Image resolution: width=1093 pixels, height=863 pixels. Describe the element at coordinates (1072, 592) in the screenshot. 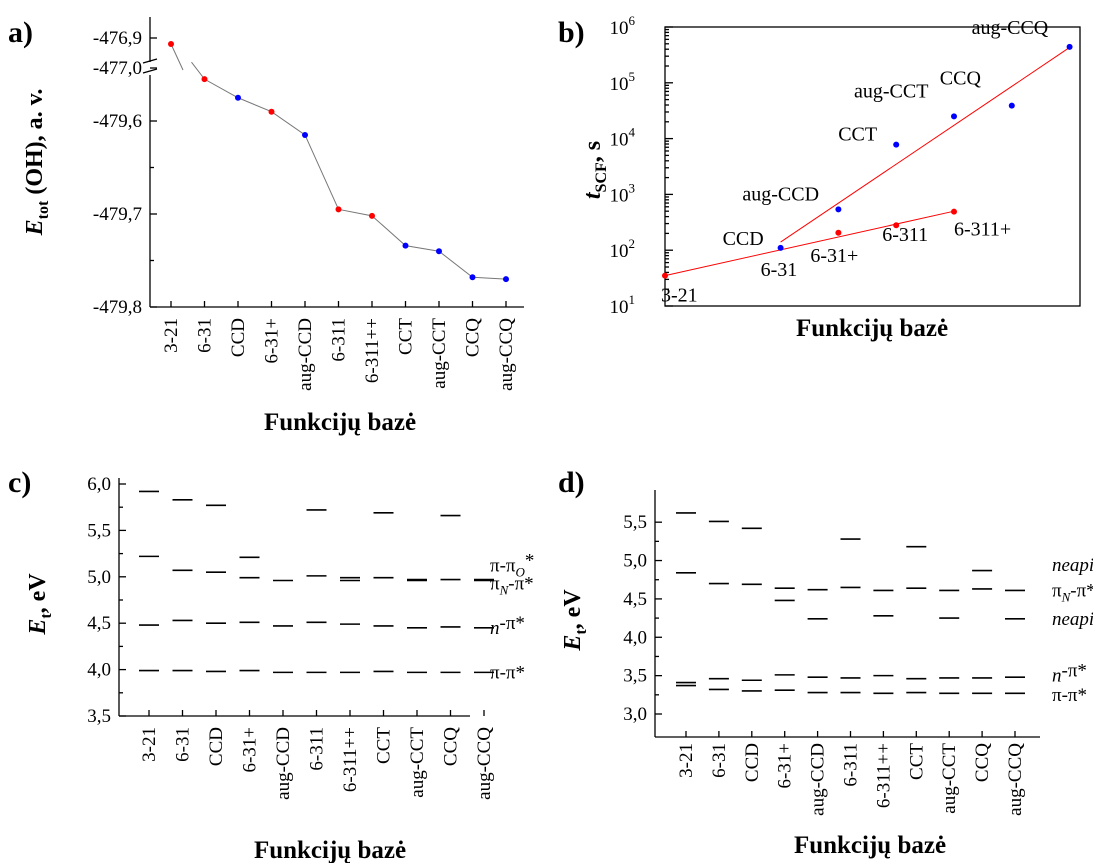

I see `state-annotation: πN-π*` at that location.